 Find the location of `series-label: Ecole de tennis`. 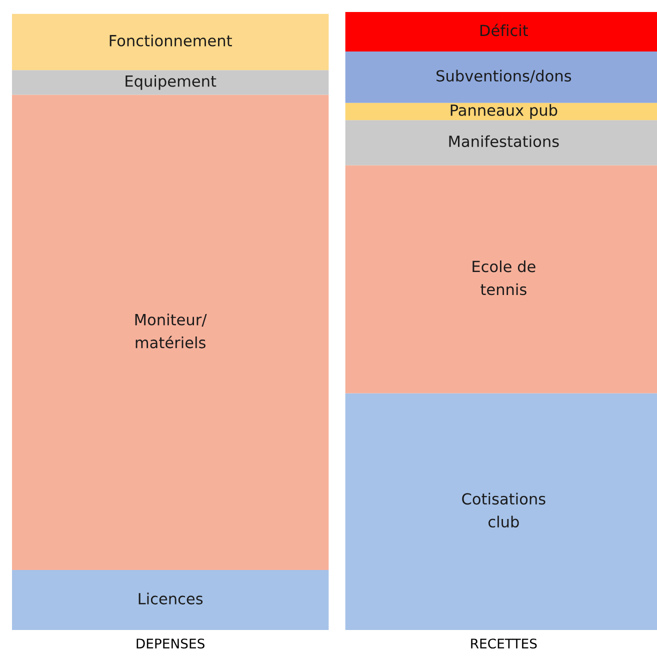

series-label: Ecole de tennis is located at coordinates (504, 278).